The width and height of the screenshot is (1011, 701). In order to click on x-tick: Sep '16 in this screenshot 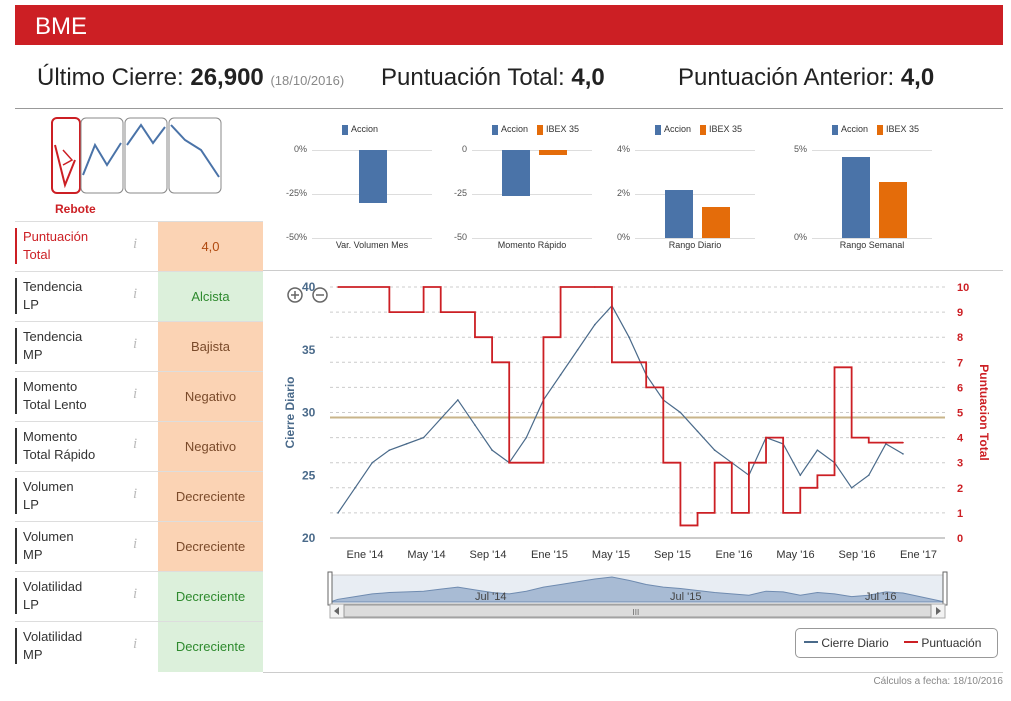, I will do `click(857, 555)`.